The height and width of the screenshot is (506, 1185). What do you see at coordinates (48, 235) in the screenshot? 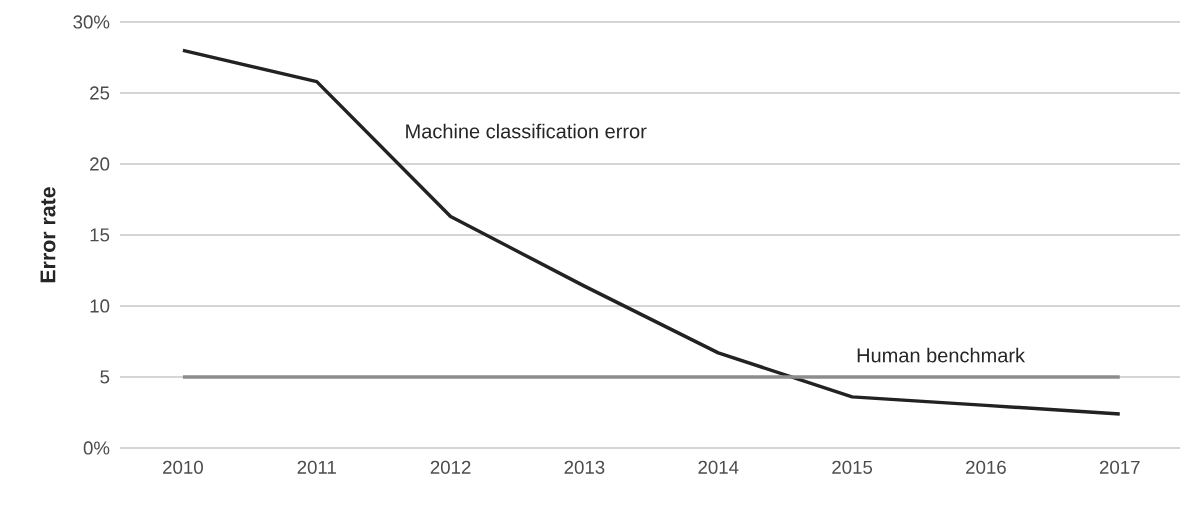
I see `y-axis-title: Error rate` at bounding box center [48, 235].